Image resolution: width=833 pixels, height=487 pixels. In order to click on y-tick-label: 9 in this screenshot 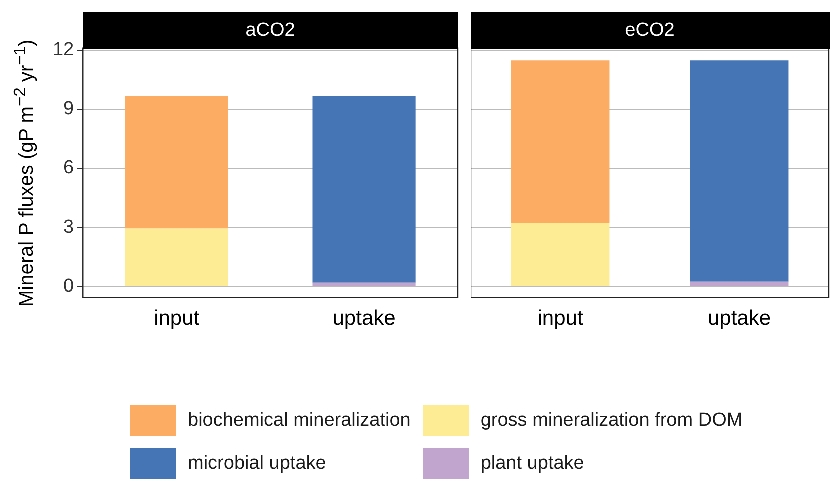, I will do `click(69, 109)`.